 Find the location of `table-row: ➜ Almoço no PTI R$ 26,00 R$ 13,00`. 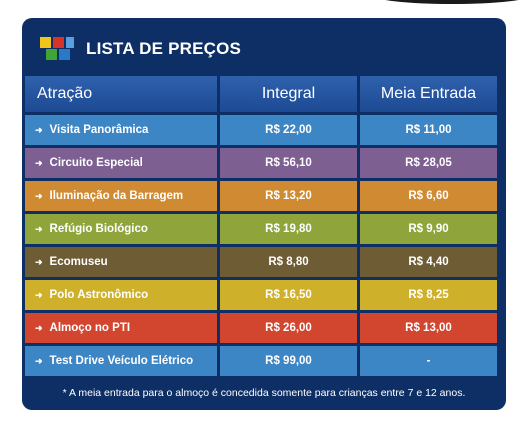

table-row: ➜ Almoço no PTI R$ 26,00 R$ 13,00 is located at coordinates (261, 328).